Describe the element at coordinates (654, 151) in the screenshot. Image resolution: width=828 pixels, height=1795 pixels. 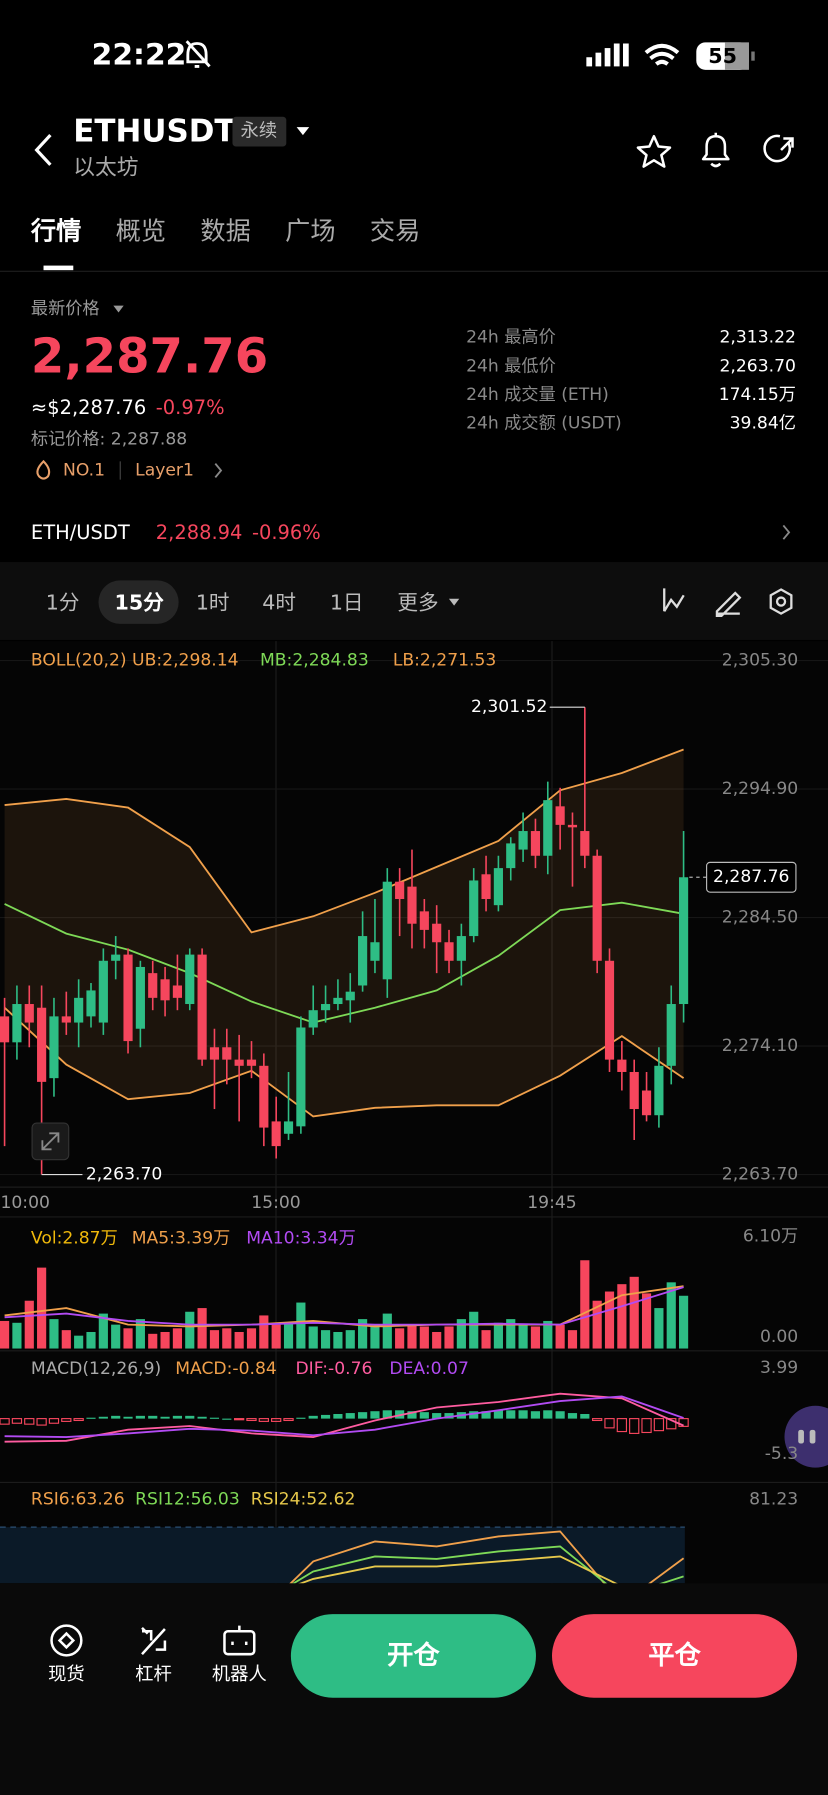
I see `favorite-button` at that location.